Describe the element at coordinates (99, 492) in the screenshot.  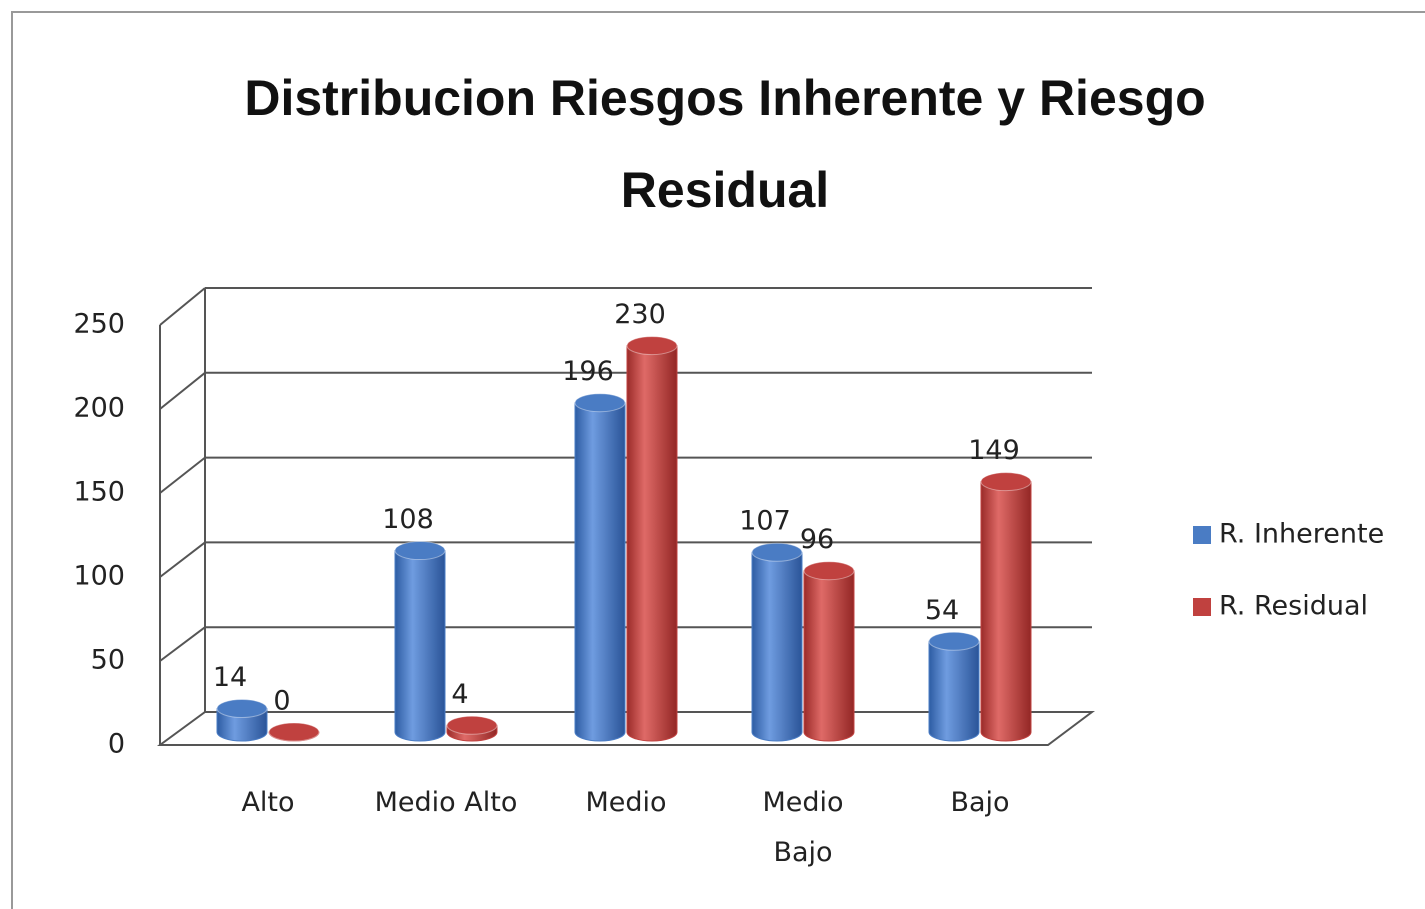
I see `y-tick-label: 150` at that location.